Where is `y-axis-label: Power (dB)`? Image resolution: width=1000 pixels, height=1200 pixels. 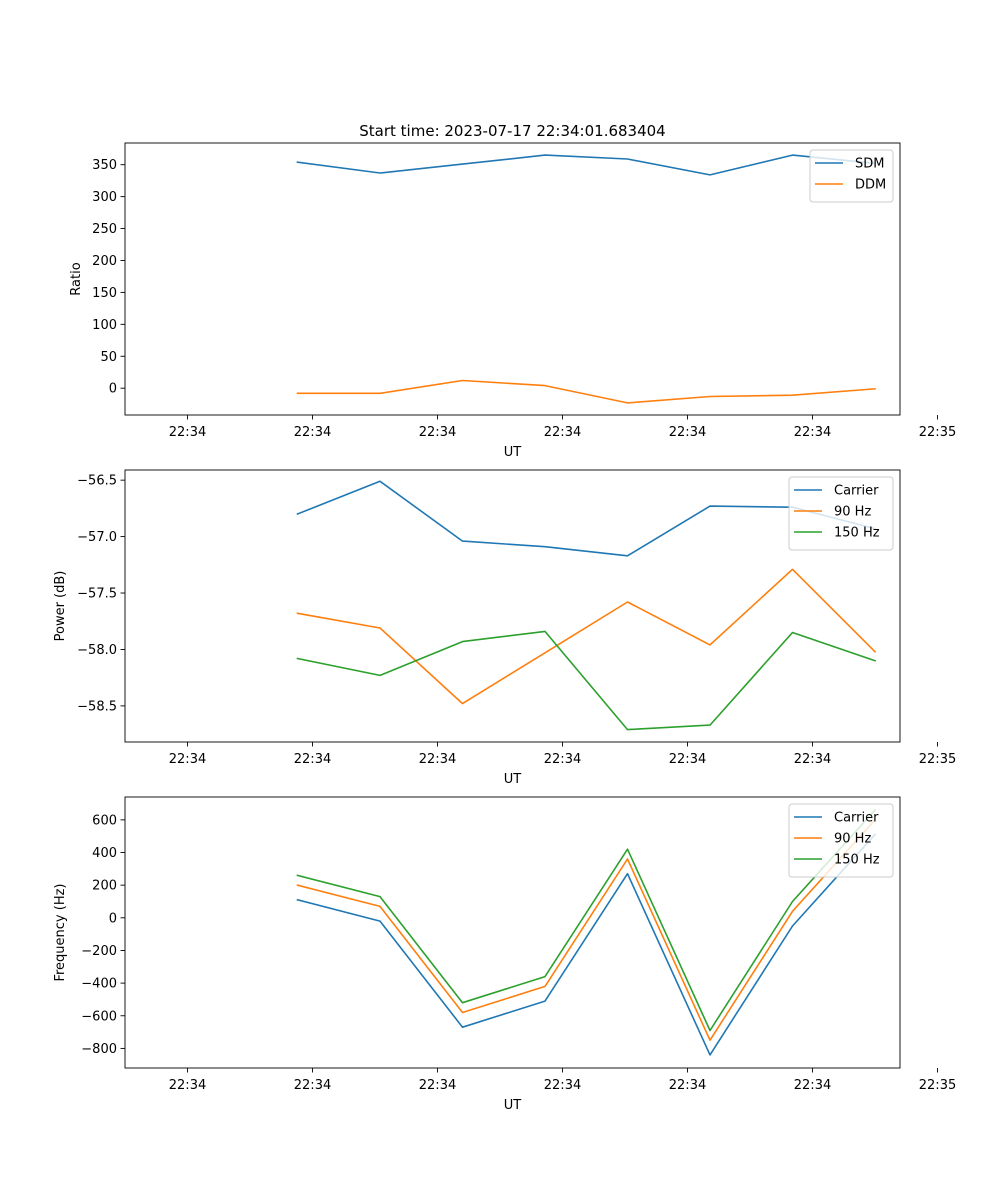
y-axis-label: Power (dB) is located at coordinates (60, 606).